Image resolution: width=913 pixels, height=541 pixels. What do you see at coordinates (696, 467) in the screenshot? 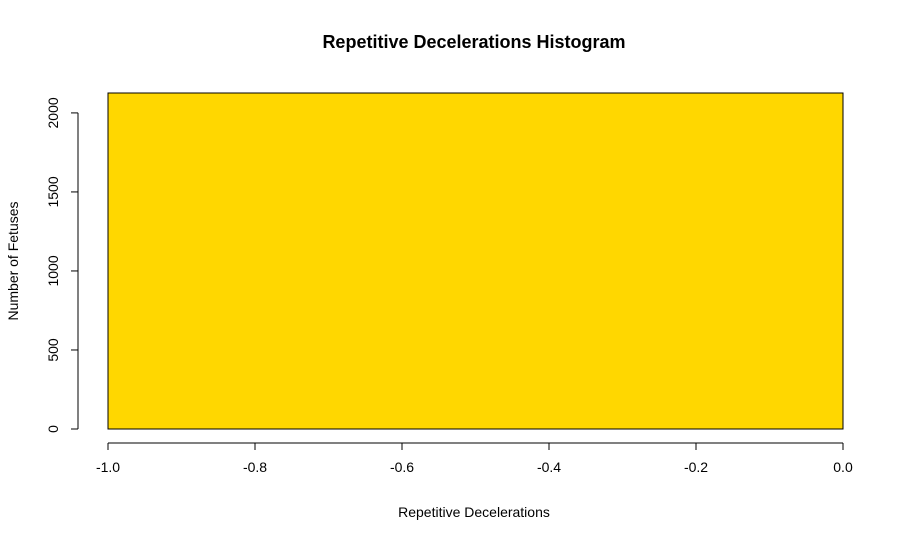
I see `x-tick-label: -0.2` at bounding box center [696, 467].